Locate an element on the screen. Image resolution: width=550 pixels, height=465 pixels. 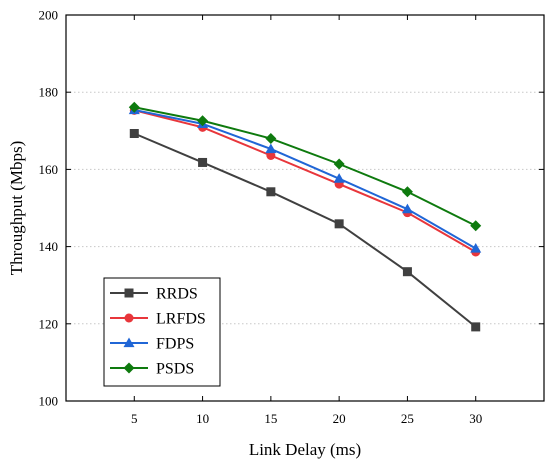
y-tick-label: 200 is located at coordinates (49, 15).